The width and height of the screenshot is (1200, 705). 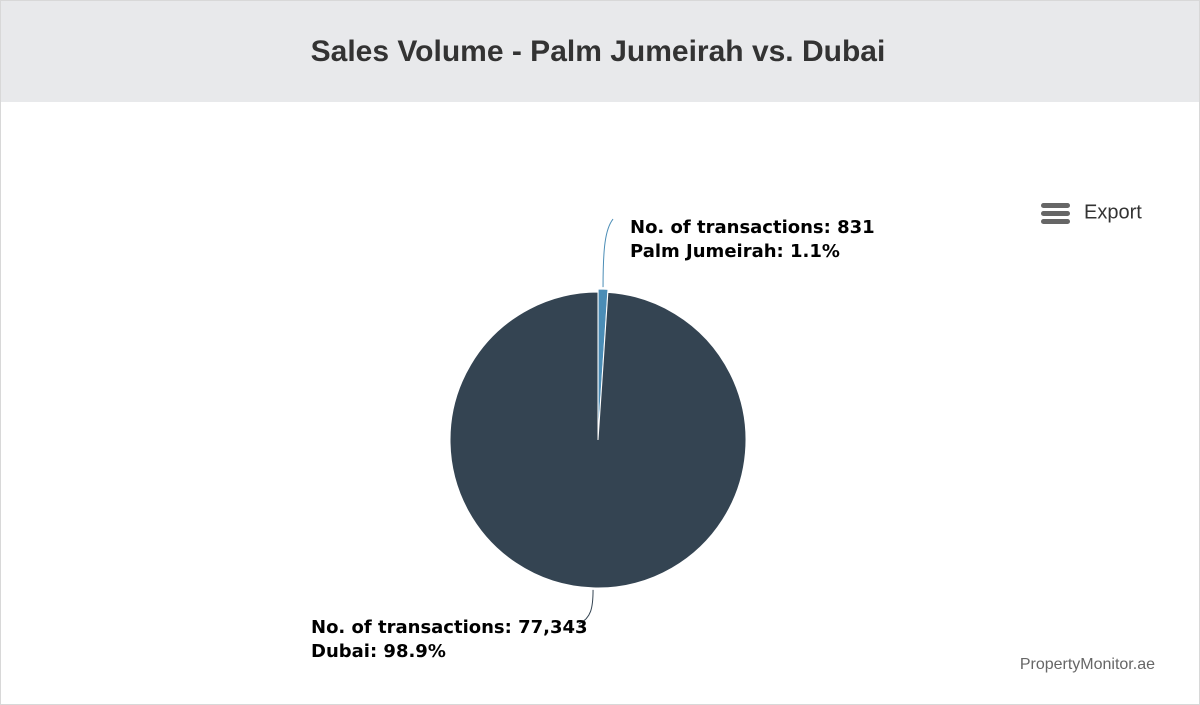 I want to click on export-label: Export, so click(x=1113, y=212).